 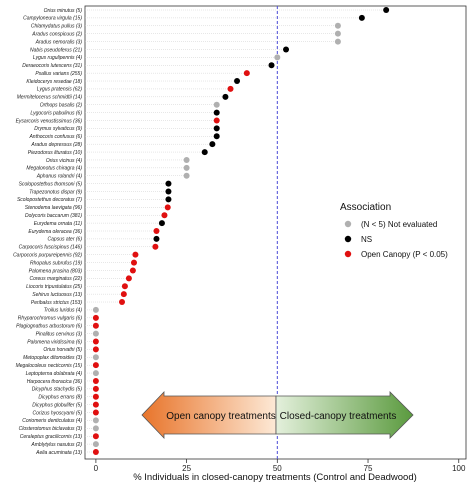 I want to click on species-label: Palomena prasina (803), so click(x=56, y=271).